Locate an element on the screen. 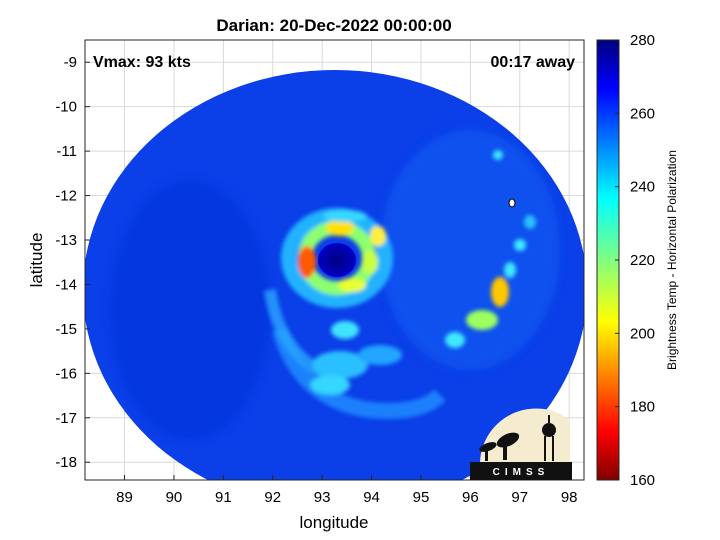 The height and width of the screenshot is (540, 720). logo-banner is located at coordinates (521, 471).